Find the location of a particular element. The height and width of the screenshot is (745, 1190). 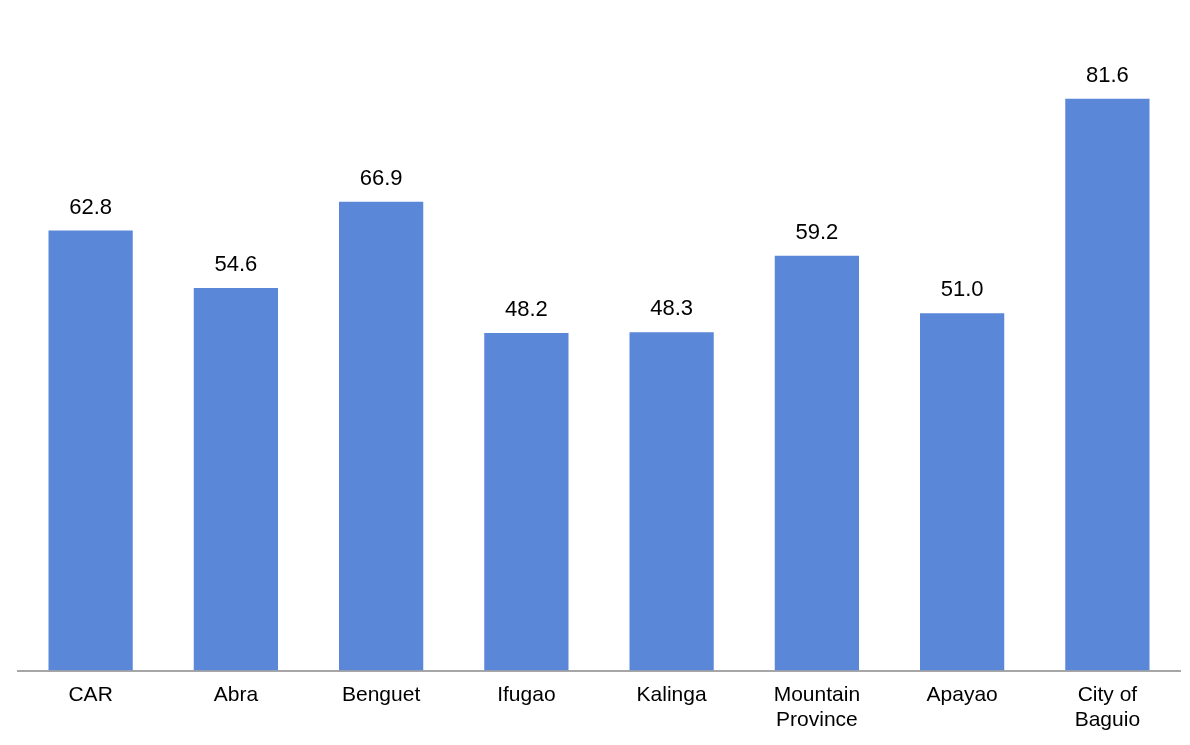

x-tick-label: City of Baguio is located at coordinates (1107, 706).